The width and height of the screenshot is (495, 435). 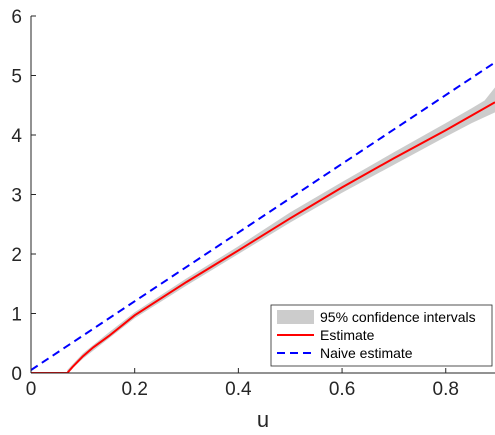 I want to click on x-tick-label: 0.6, so click(x=342, y=389).